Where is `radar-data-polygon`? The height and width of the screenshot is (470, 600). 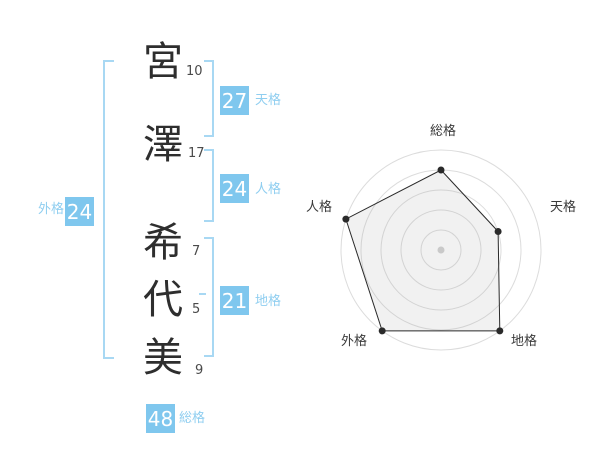 radar-data-polygon is located at coordinates (423, 250).